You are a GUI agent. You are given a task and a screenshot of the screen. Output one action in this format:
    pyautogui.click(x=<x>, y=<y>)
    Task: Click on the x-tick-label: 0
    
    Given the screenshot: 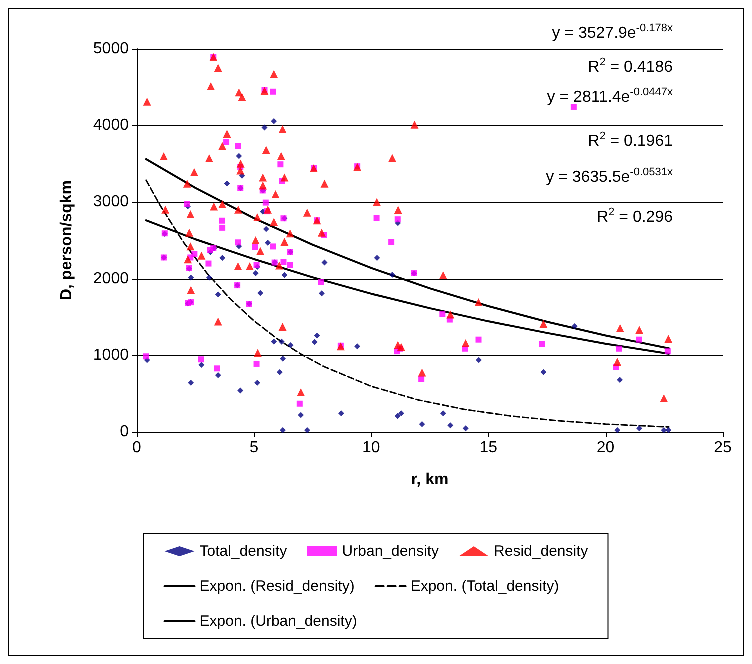 What is the action you would take?
    pyautogui.click(x=137, y=448)
    